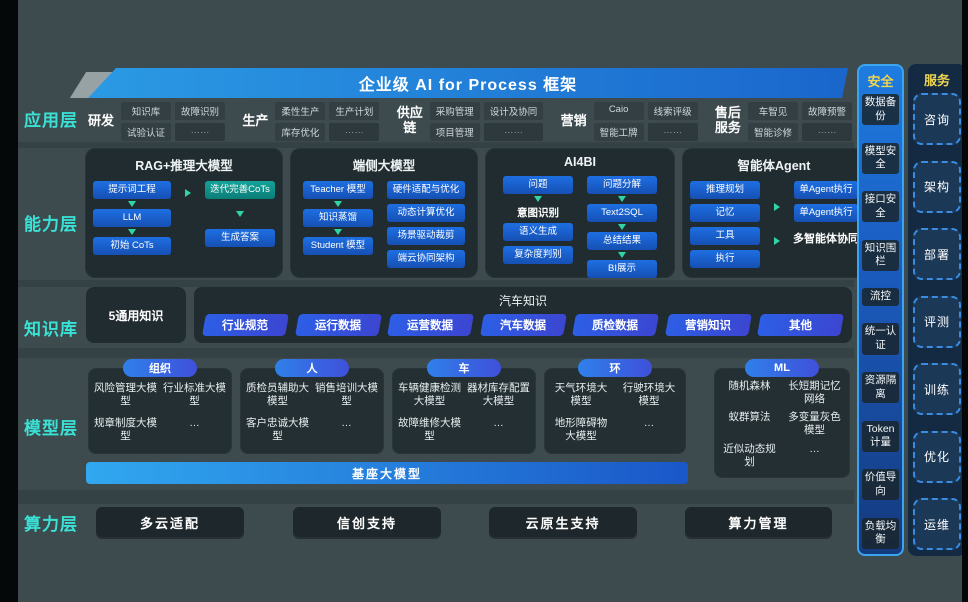 The width and height of the screenshot is (968, 602). Describe the element at coordinates (464, 368) in the screenshot. I see `model-group-pill: 车` at that location.